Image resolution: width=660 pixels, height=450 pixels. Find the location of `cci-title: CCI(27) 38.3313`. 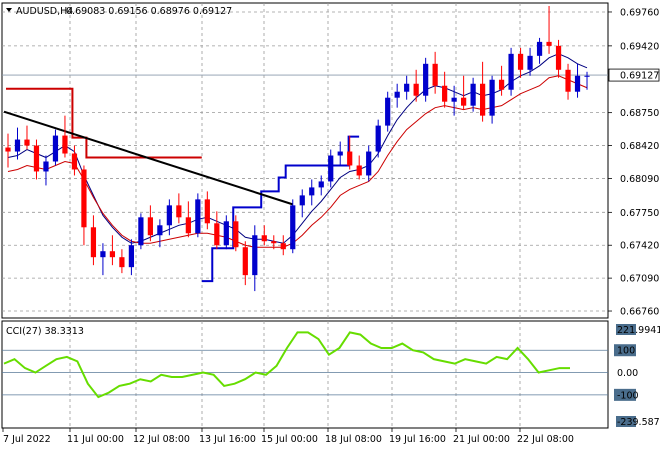

cci-title: CCI(27) 38.3313 is located at coordinates (45, 331).